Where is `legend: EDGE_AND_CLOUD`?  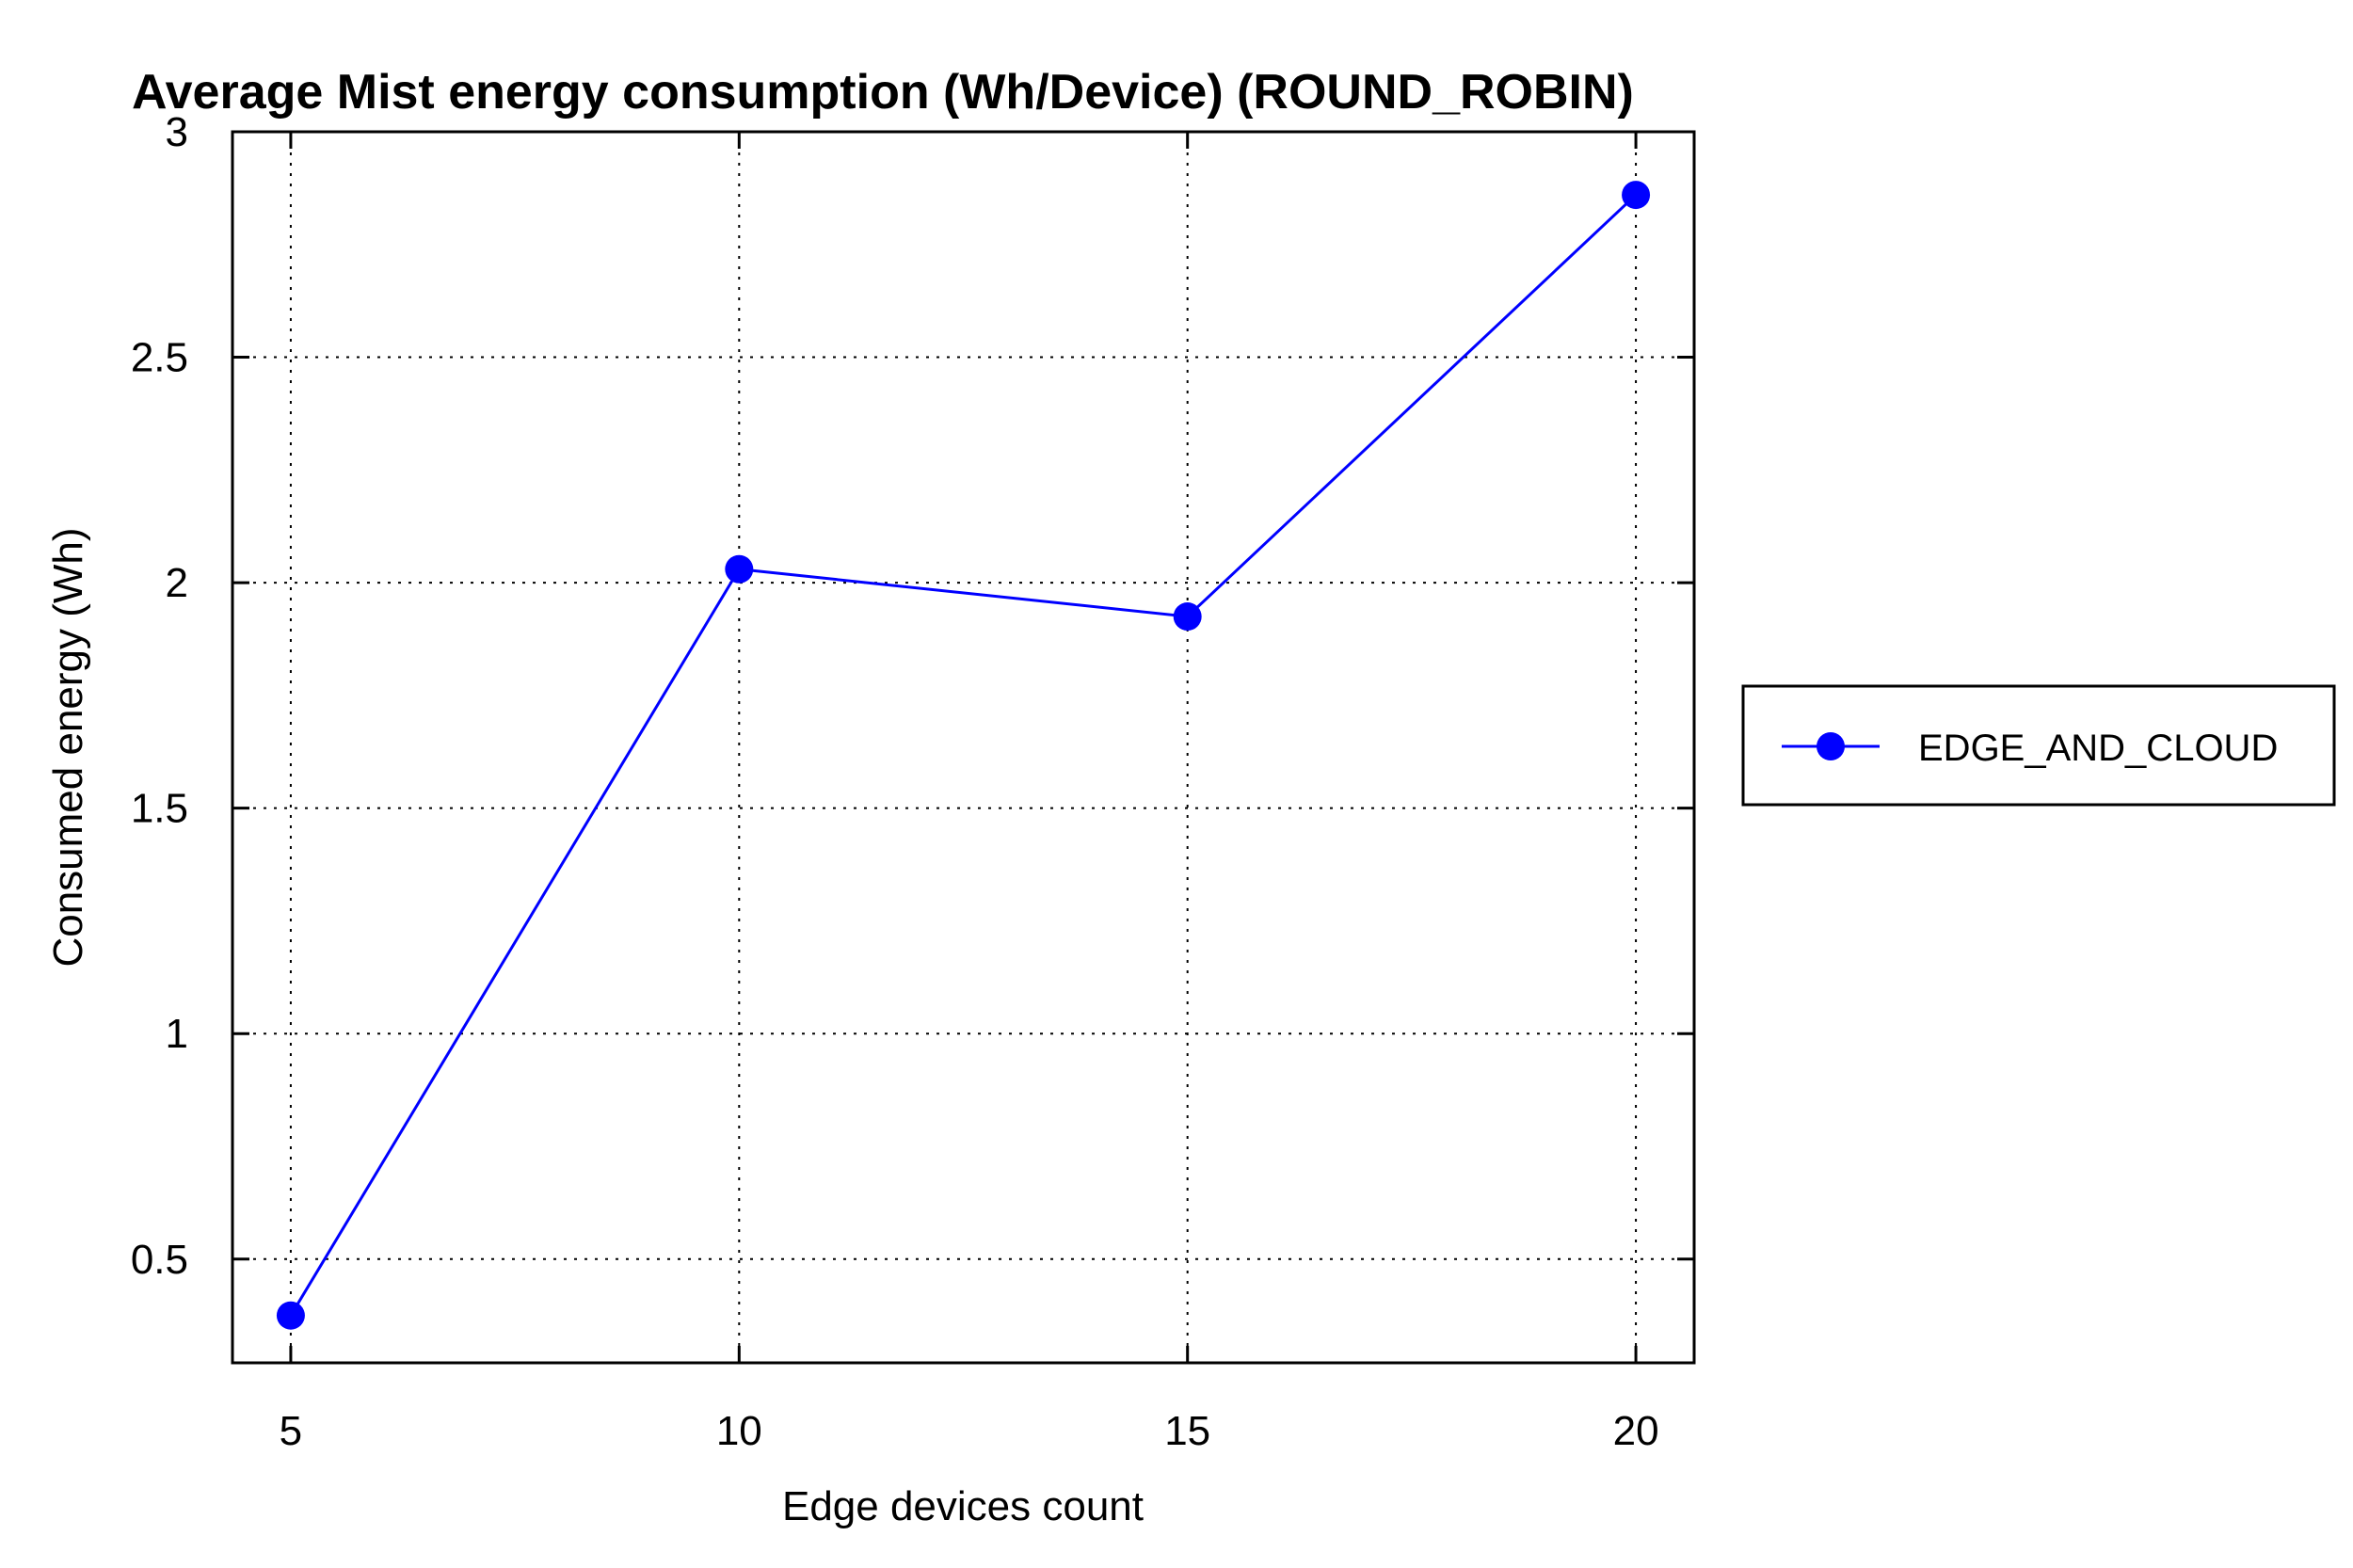 legend: EDGE_AND_CLOUD is located at coordinates (2038, 745).